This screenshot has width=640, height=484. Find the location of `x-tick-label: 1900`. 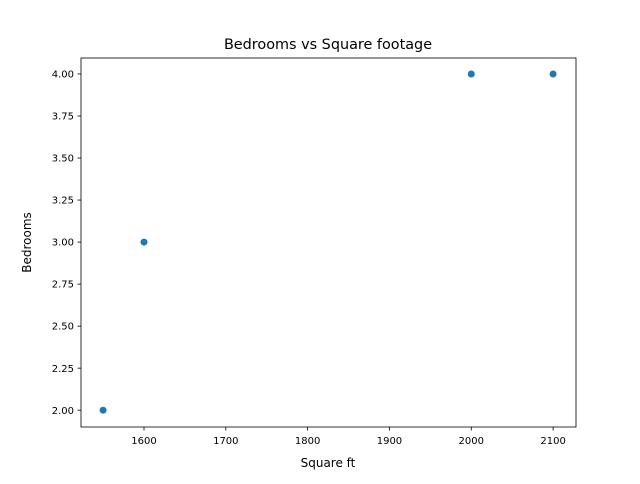

x-tick-label: 1900 is located at coordinates (389, 441).